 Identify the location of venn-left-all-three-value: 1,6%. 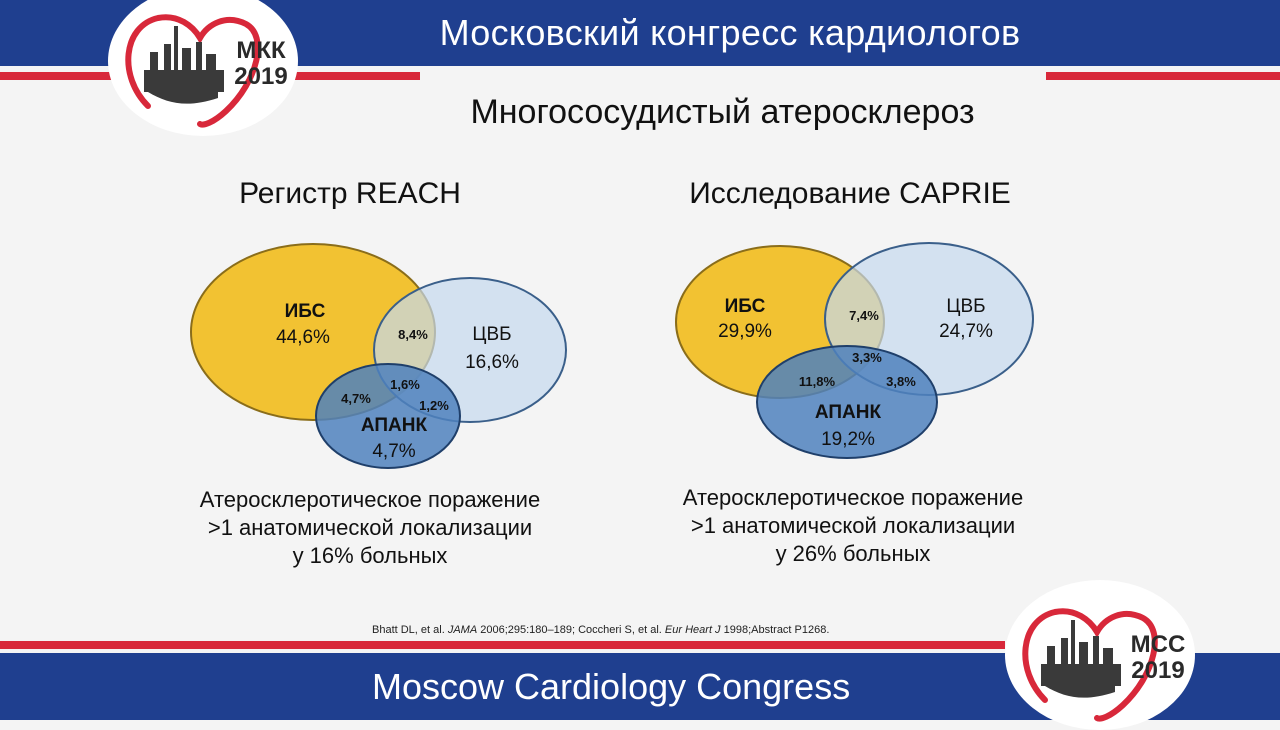
(405, 384).